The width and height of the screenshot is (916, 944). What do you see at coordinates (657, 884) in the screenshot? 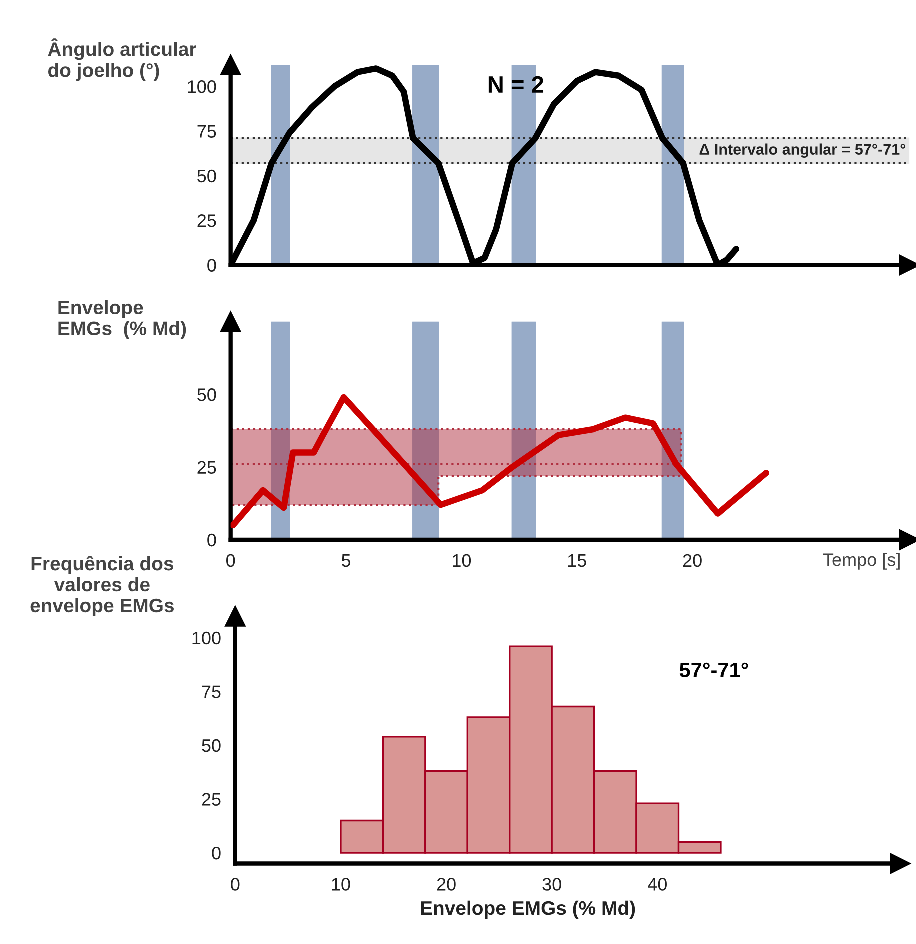
I see `x-tick-label: 40` at bounding box center [657, 884].